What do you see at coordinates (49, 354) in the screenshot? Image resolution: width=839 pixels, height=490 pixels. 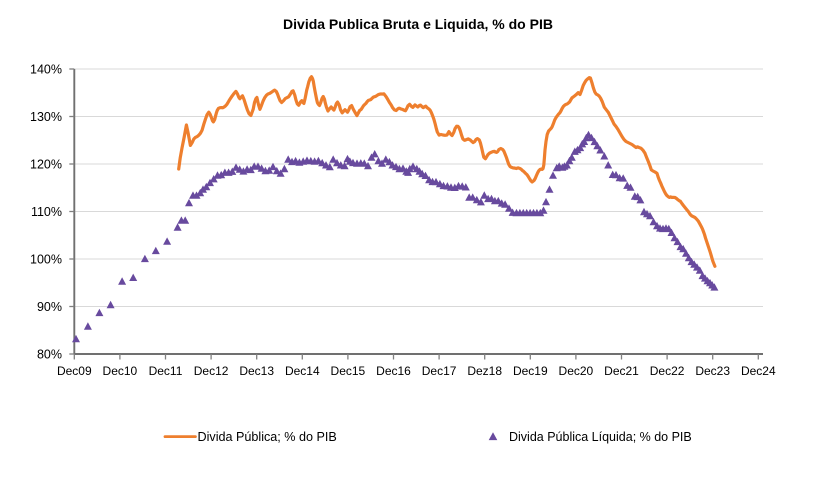 I see `svg-text: 80%` at bounding box center [49, 354].